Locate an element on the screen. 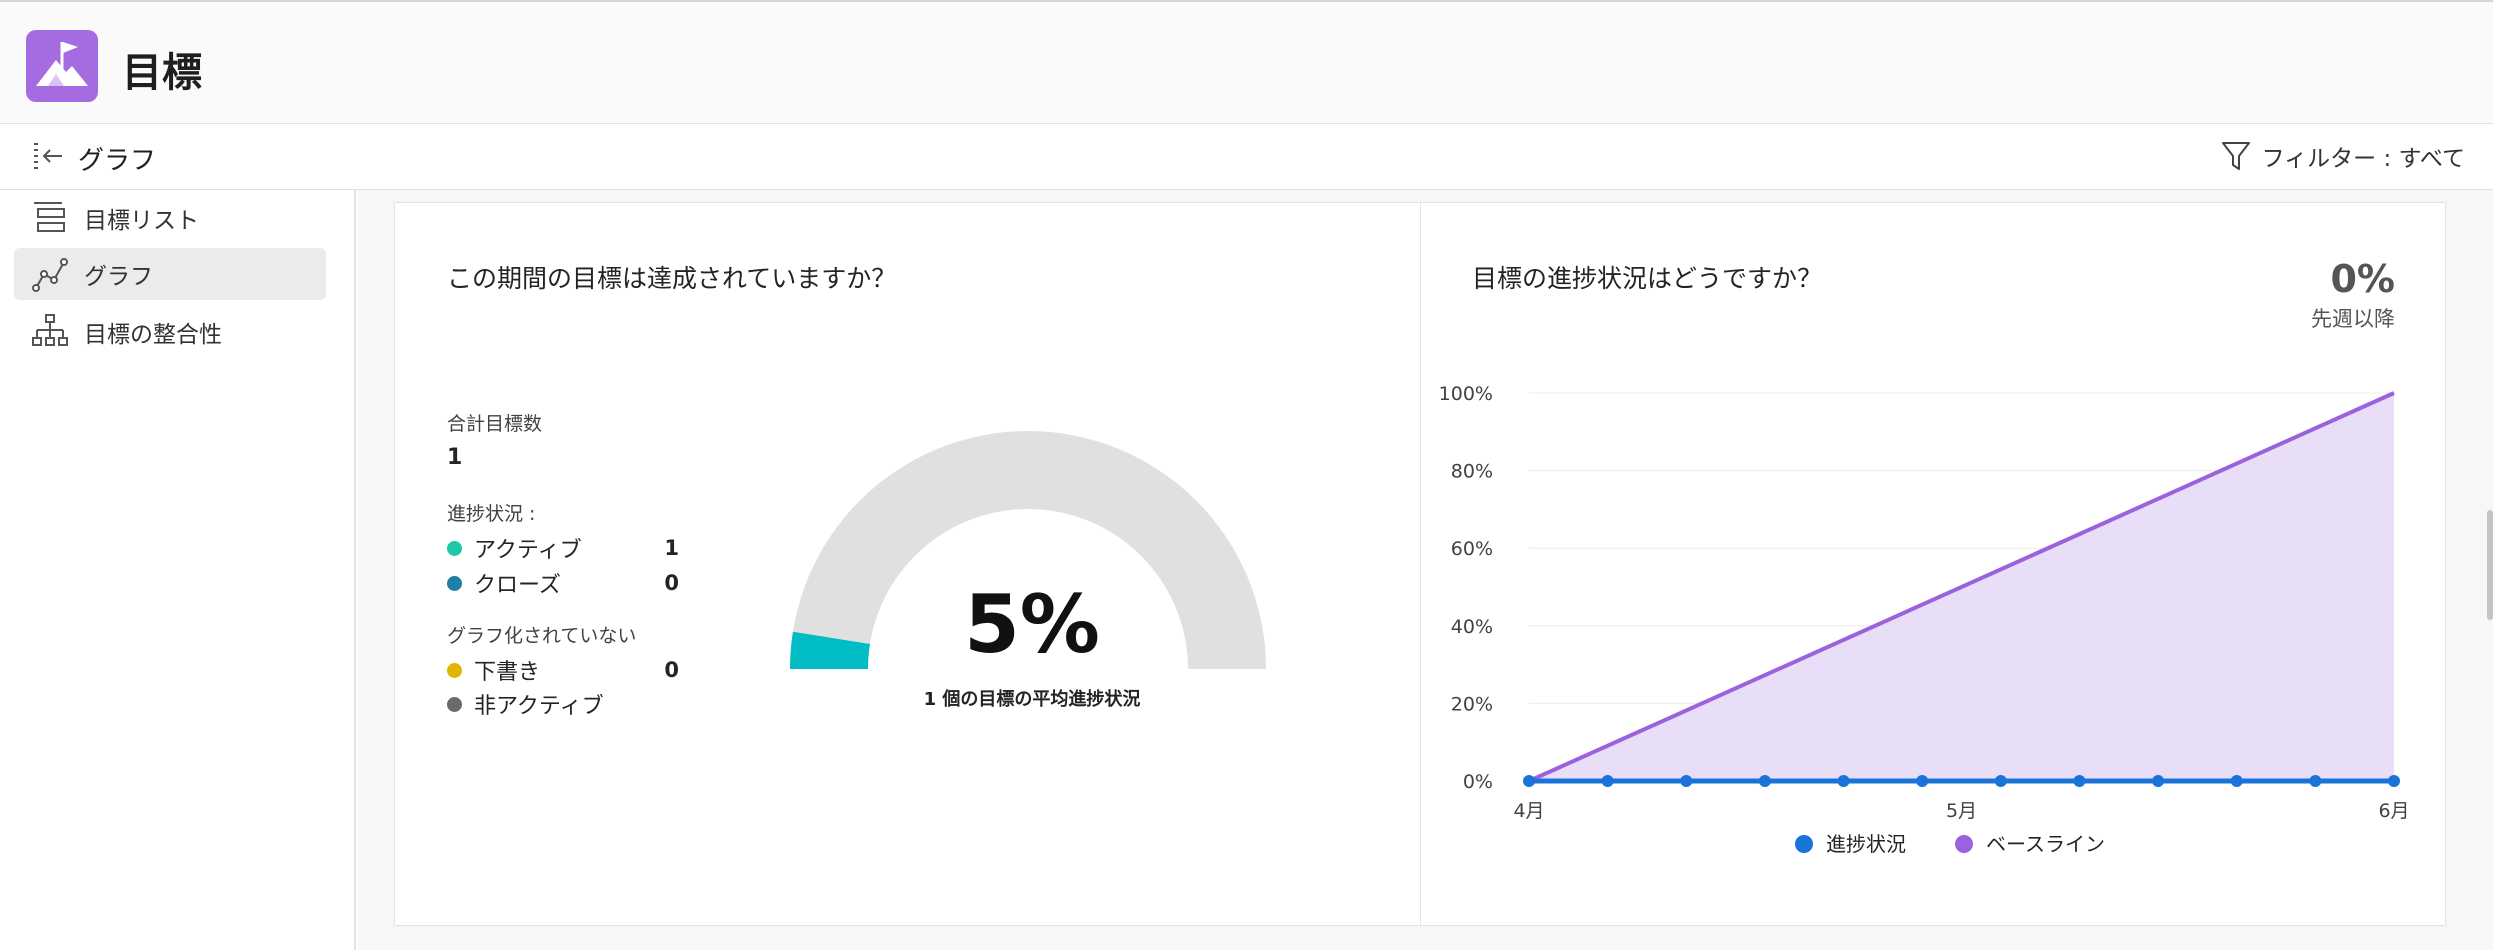 The height and width of the screenshot is (950, 2493). x-tick-label: 5月 is located at coordinates (1961, 811).